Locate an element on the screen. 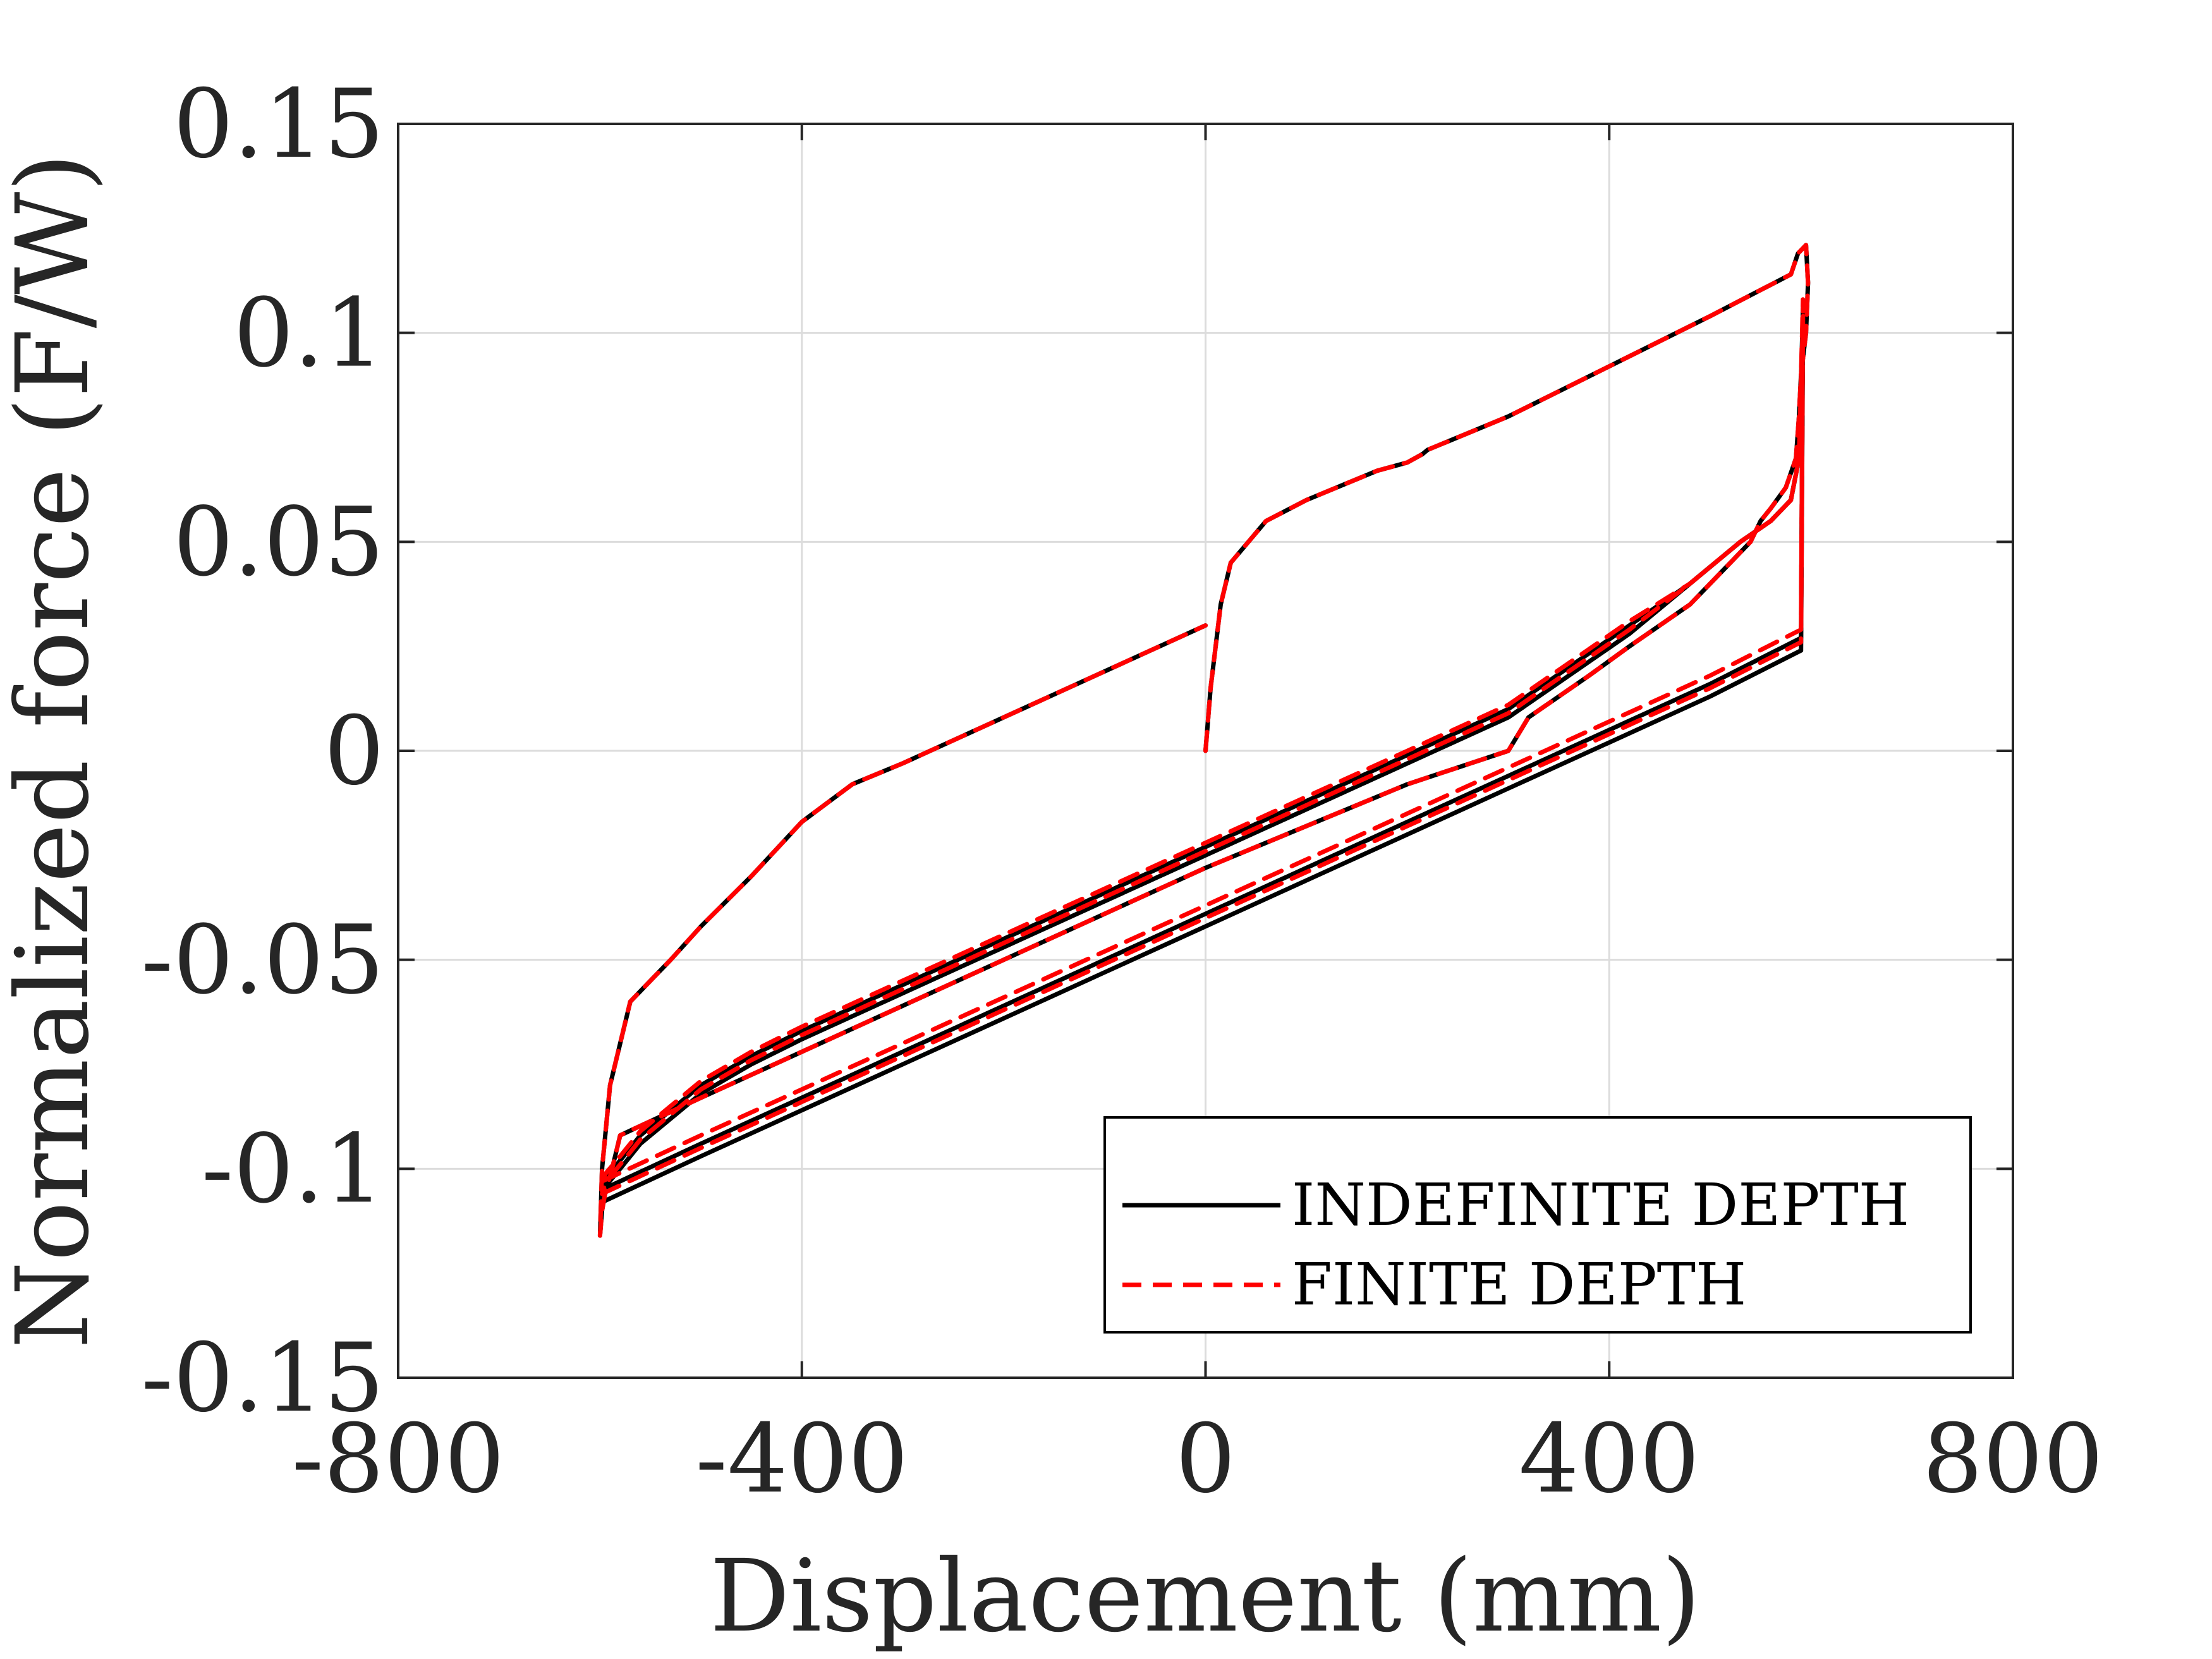 This screenshot has width=2212, height=1659. y-tick-label: 0 is located at coordinates (354, 751).